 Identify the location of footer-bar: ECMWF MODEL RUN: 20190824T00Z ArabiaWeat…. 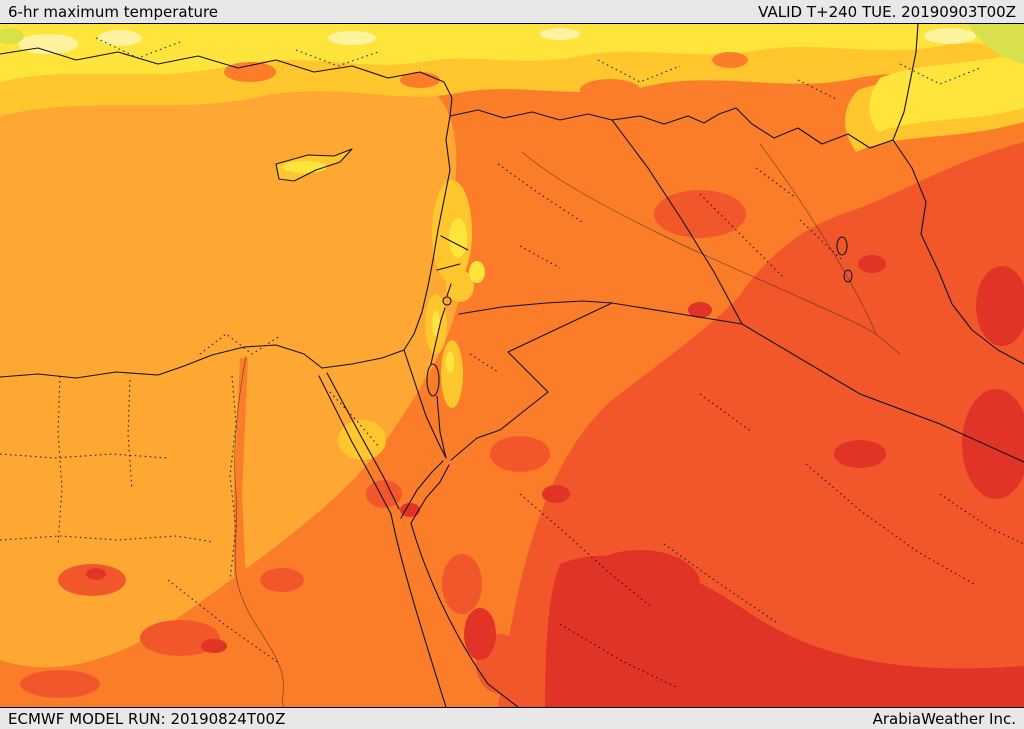
(512, 718).